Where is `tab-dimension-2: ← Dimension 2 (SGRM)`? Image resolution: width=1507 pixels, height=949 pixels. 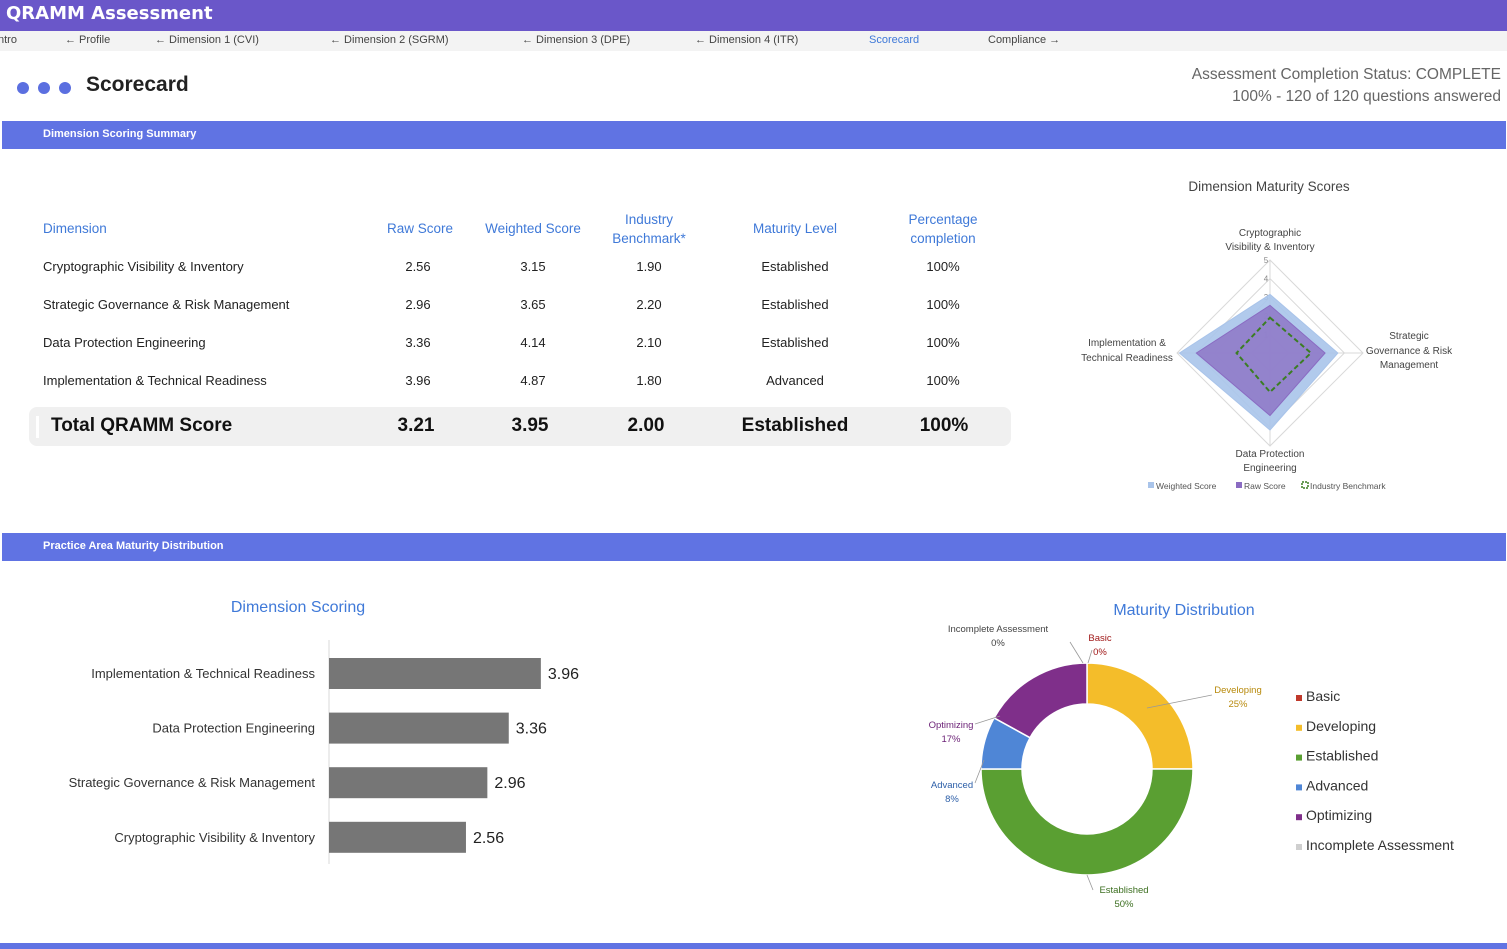
tab-dimension-2: ← Dimension 2 (SGRM) is located at coordinates (389, 40).